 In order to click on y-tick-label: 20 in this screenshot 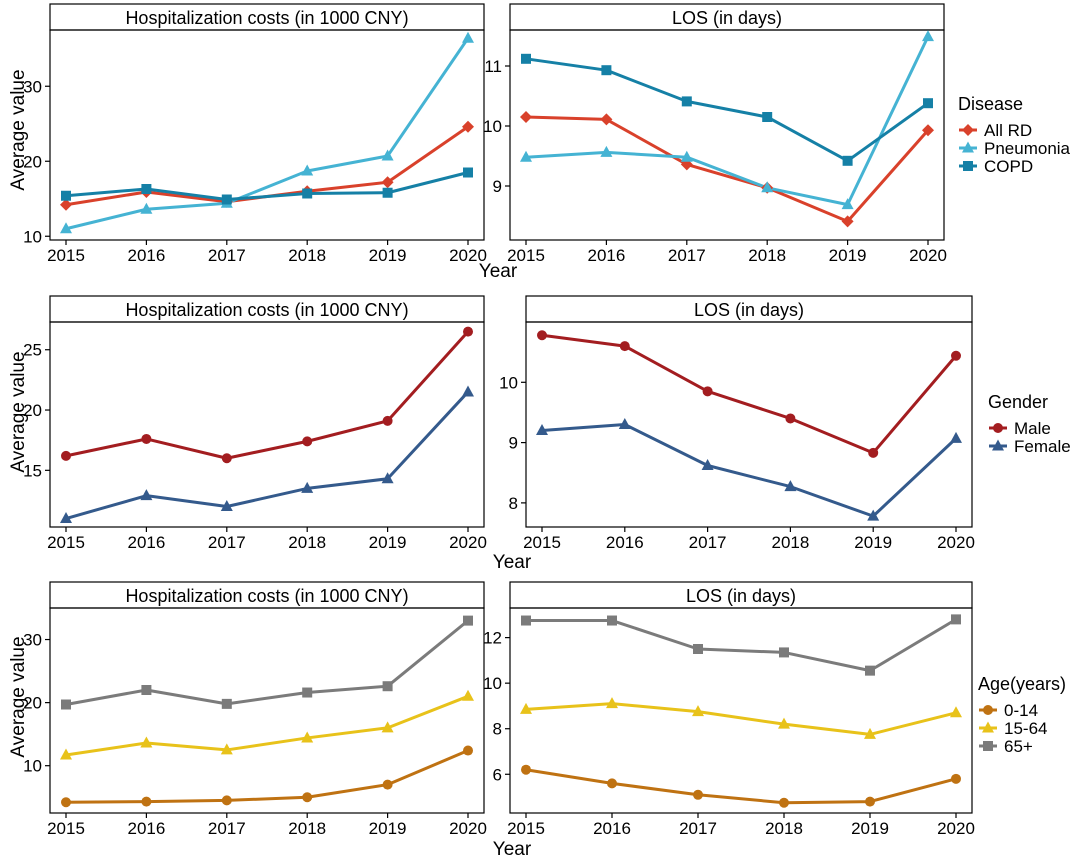, I will do `click(32, 410)`.